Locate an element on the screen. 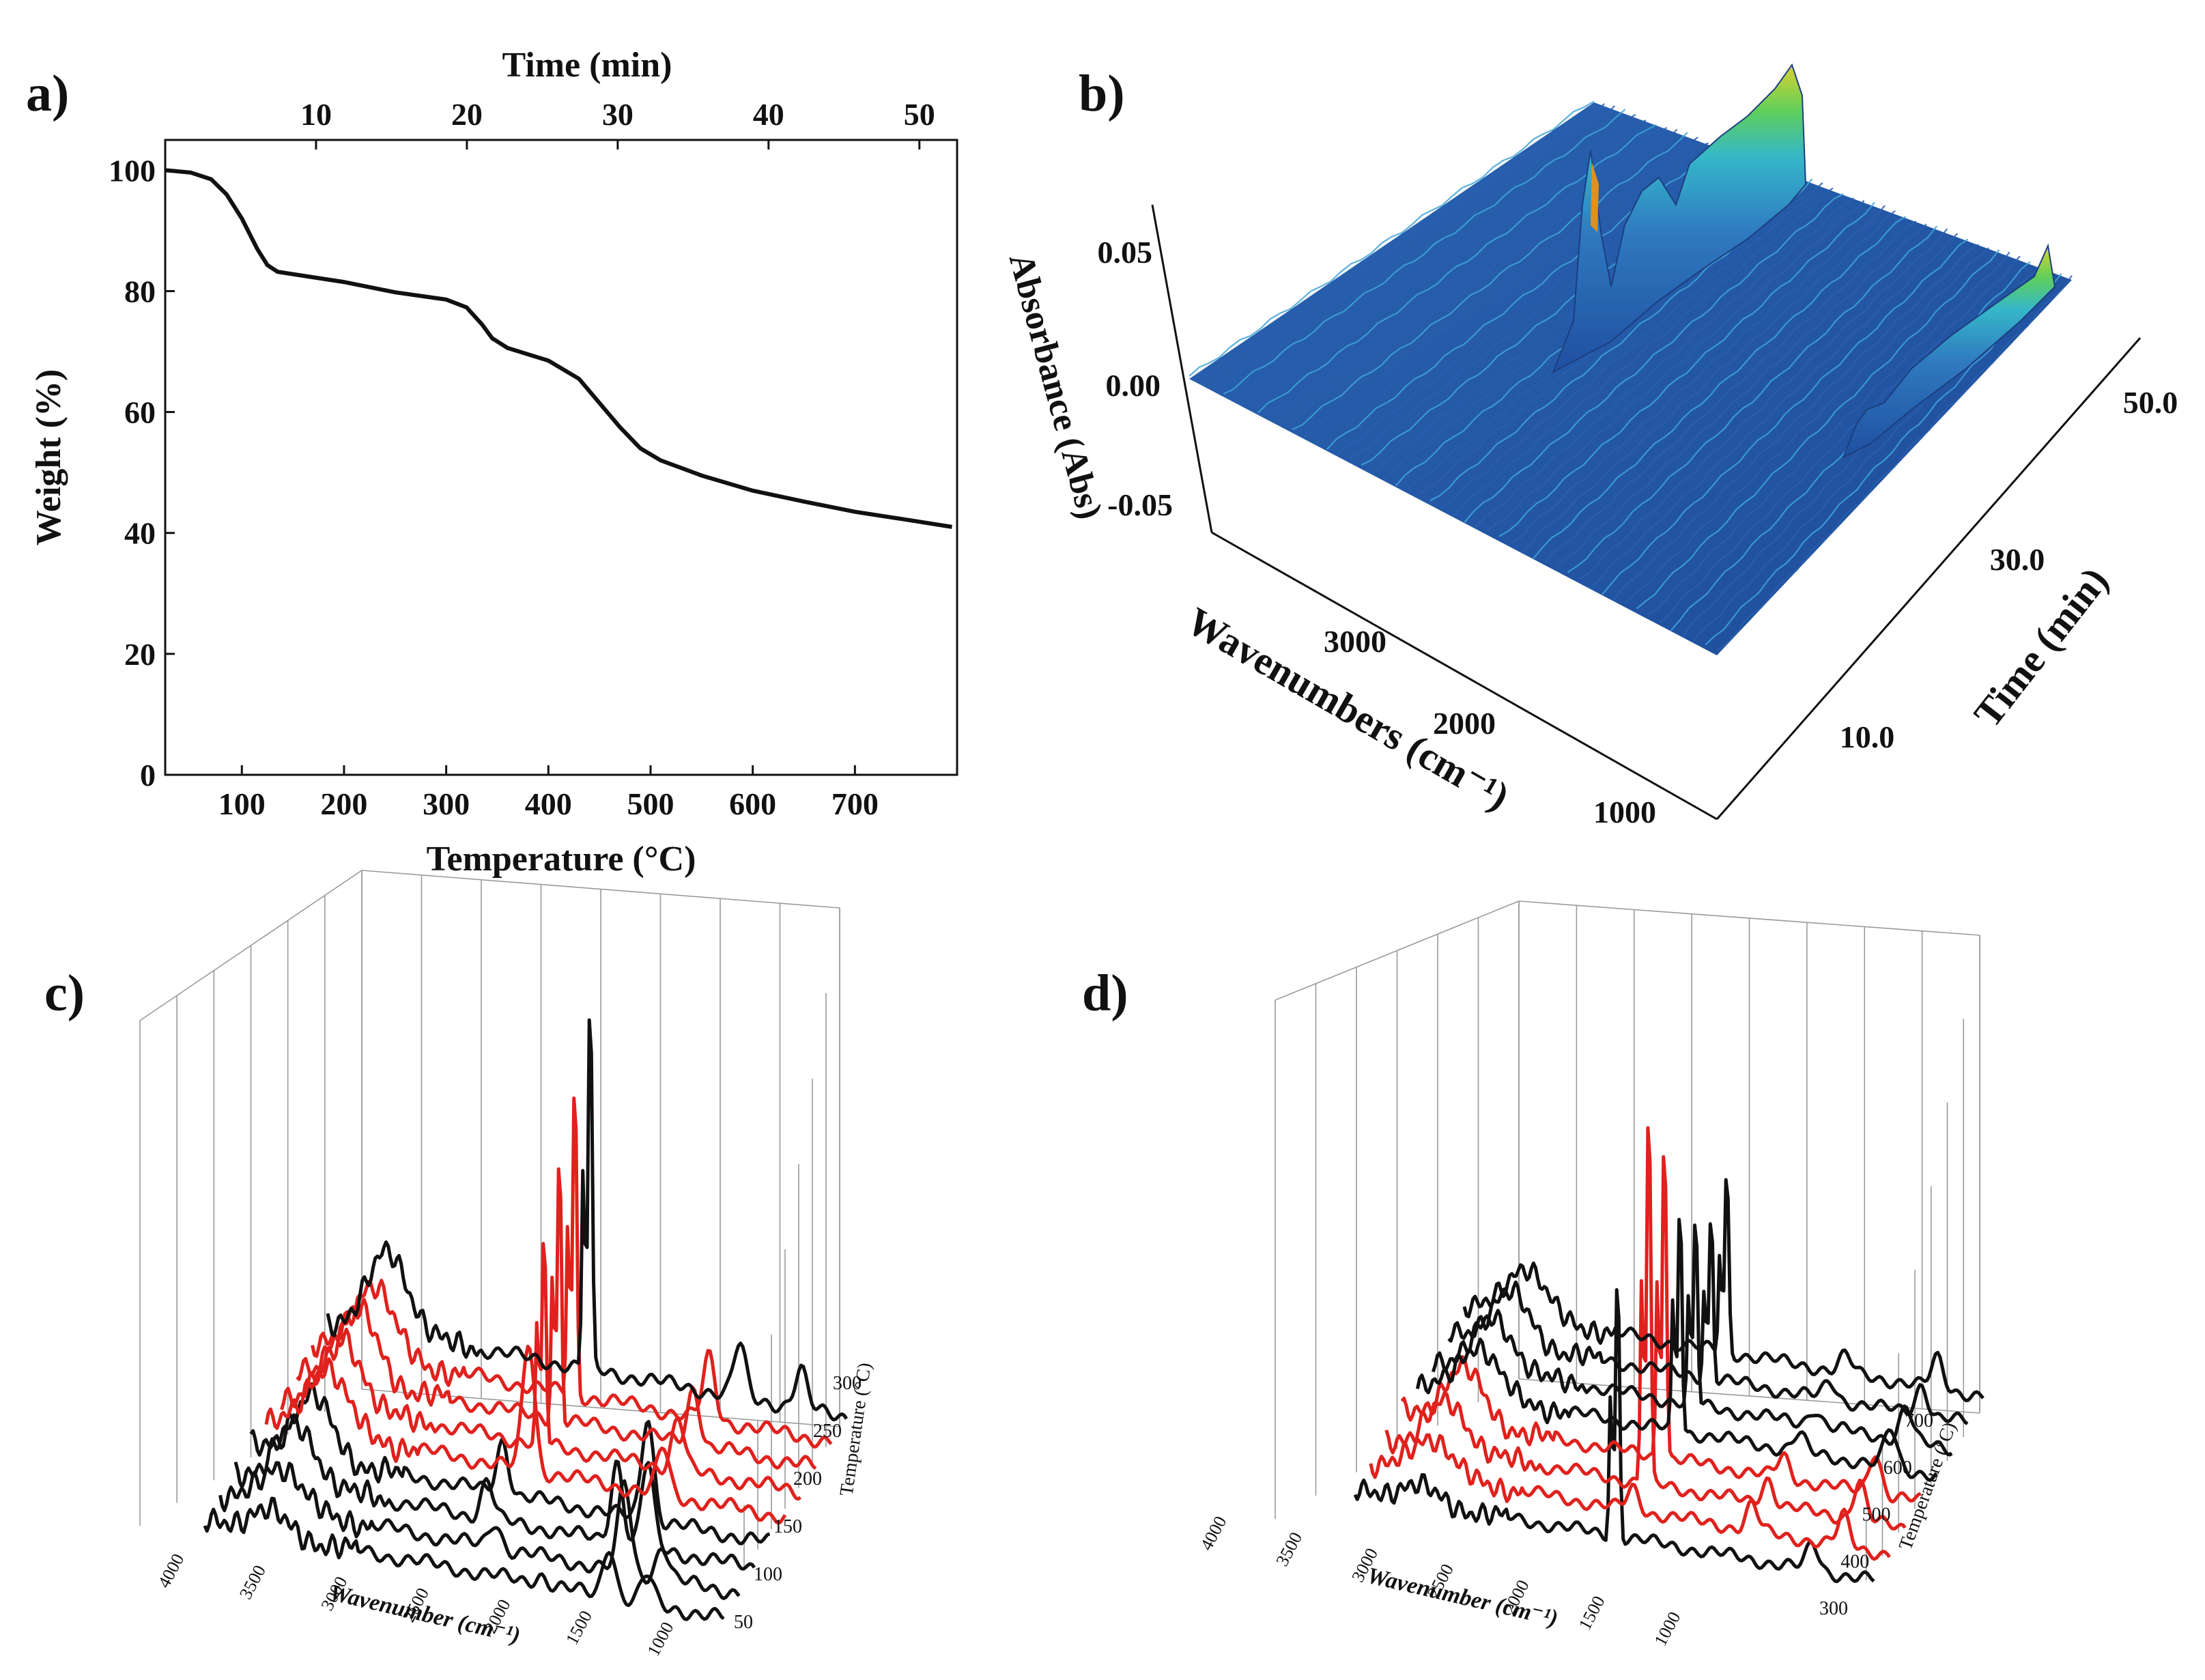 Image resolution: width=2205 pixels, height=1680 pixels. panel-y-tick-label: 700 is located at coordinates (1919, 1421).